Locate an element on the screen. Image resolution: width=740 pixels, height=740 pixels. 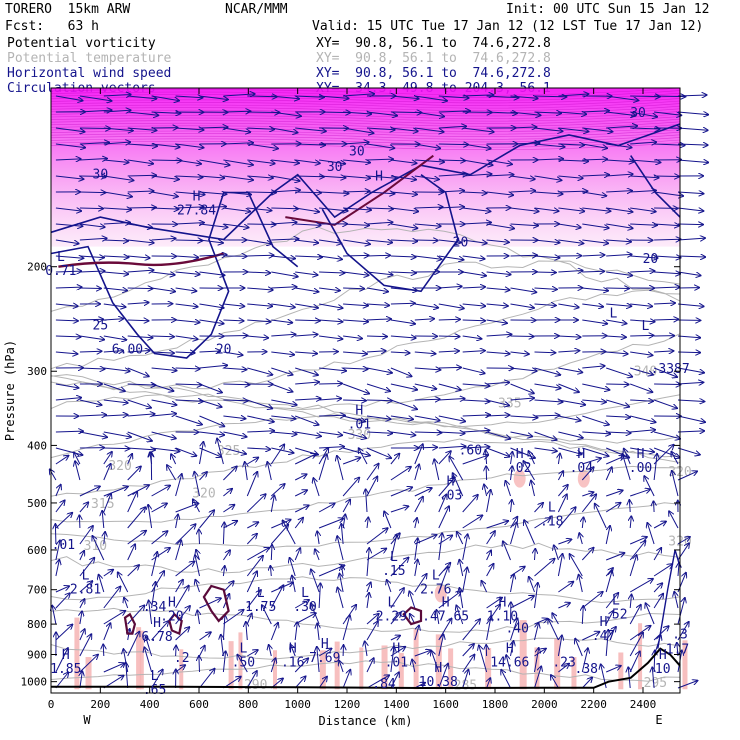
extremum-value: .04 is located at coordinates (582, 468).